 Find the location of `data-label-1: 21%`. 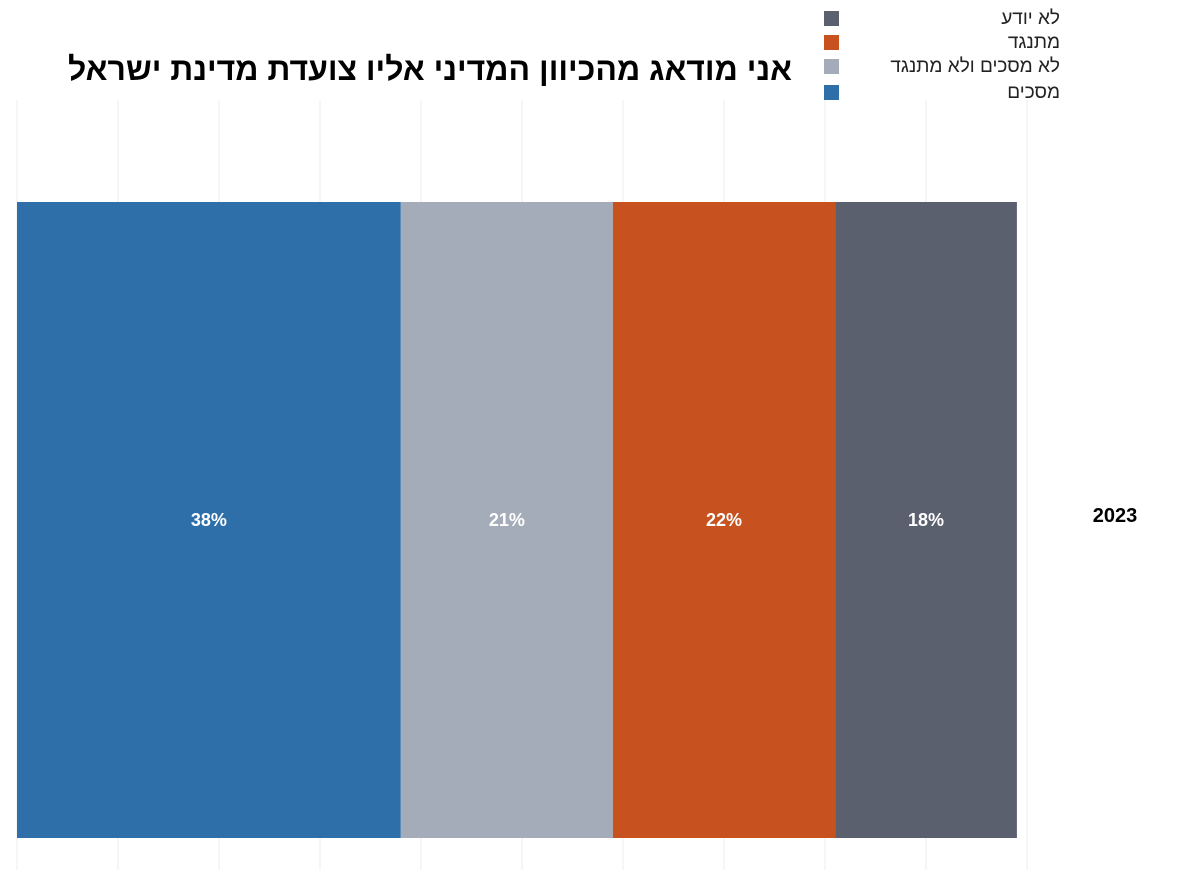

data-label-1: 21% is located at coordinates (507, 520).